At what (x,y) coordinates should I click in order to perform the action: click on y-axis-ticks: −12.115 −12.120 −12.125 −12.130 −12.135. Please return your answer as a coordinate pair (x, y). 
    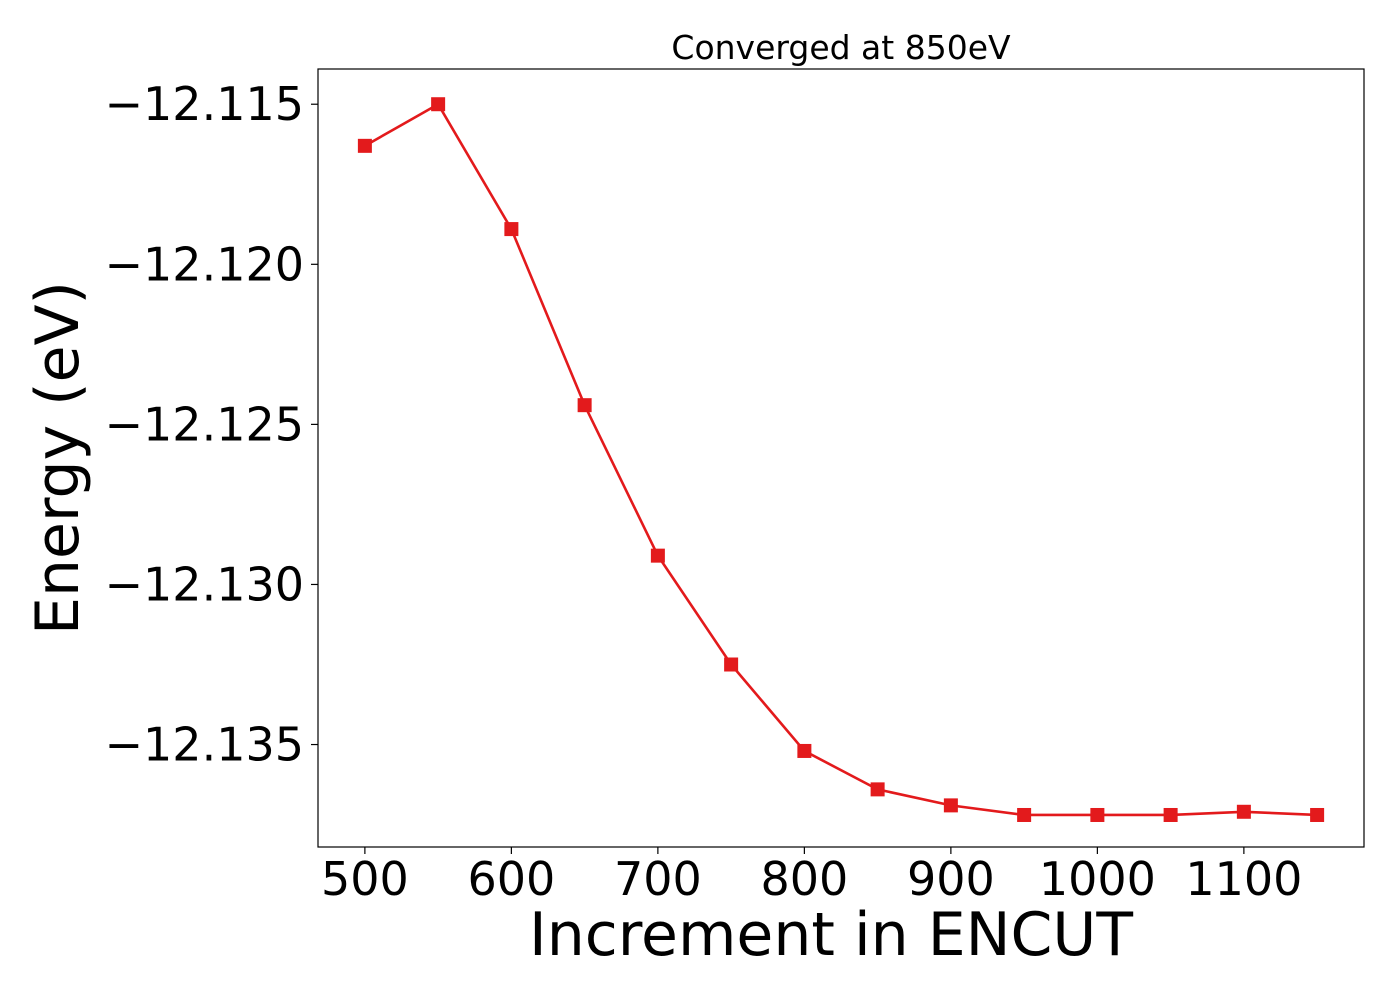
    Looking at the image, I should click on (211, 424).